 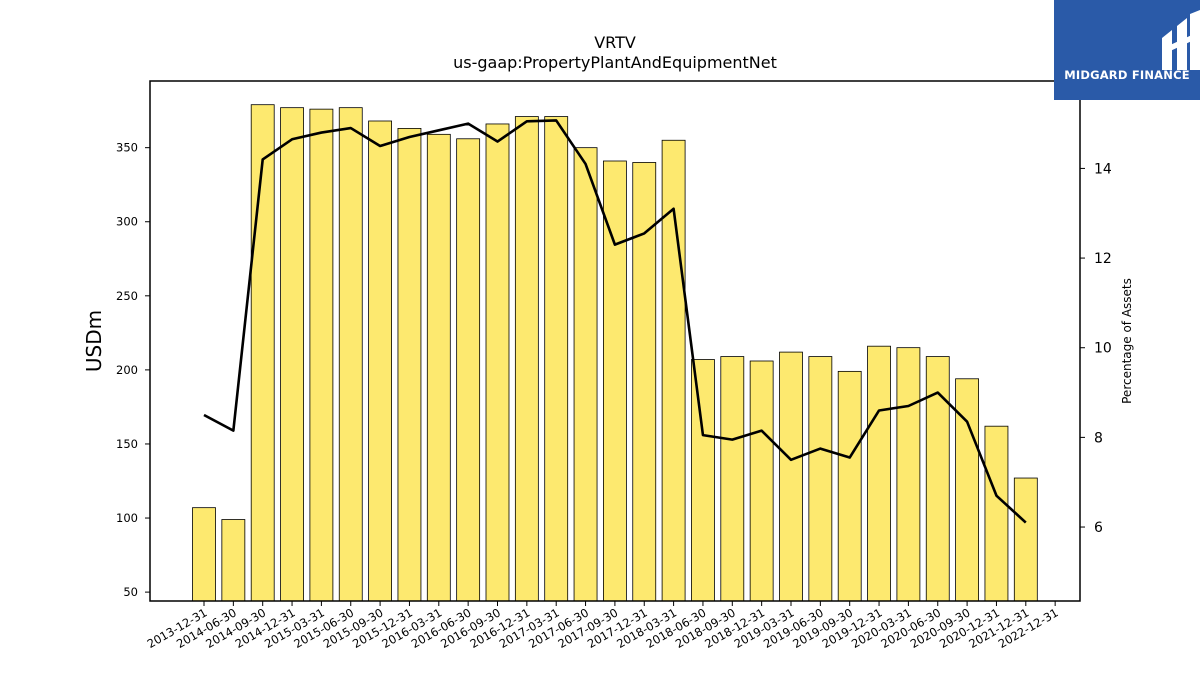 What do you see at coordinates (1127, 341) in the screenshot?
I see `y2-axis-label: Percentage of Assets` at bounding box center [1127, 341].